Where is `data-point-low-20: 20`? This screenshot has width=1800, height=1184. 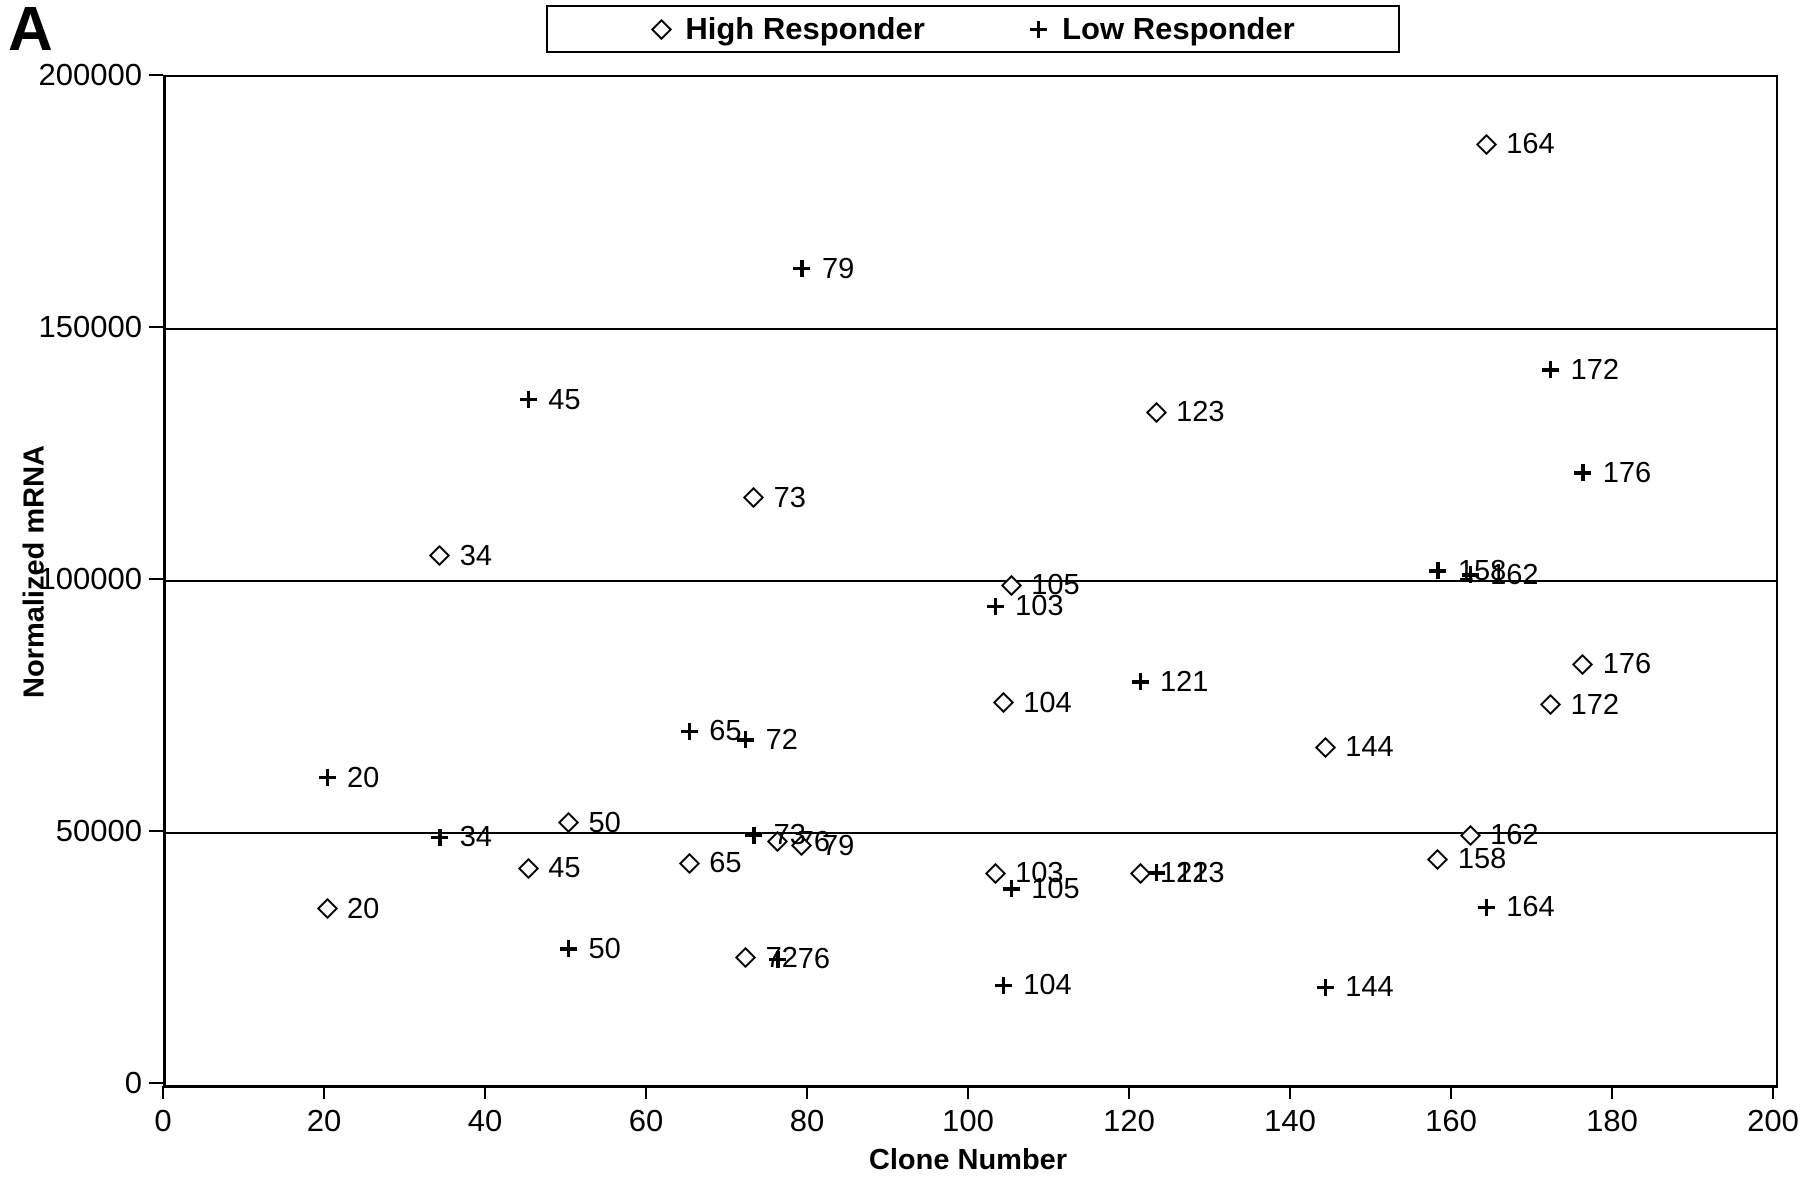
data-point-low-20: 20 is located at coordinates (347, 778).